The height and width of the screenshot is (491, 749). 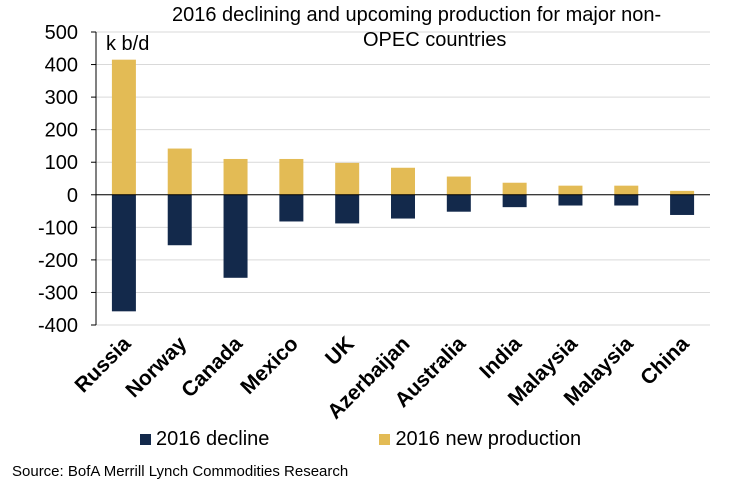 What do you see at coordinates (61, 98) in the screenshot?
I see `y-tick-label: 300` at bounding box center [61, 98].